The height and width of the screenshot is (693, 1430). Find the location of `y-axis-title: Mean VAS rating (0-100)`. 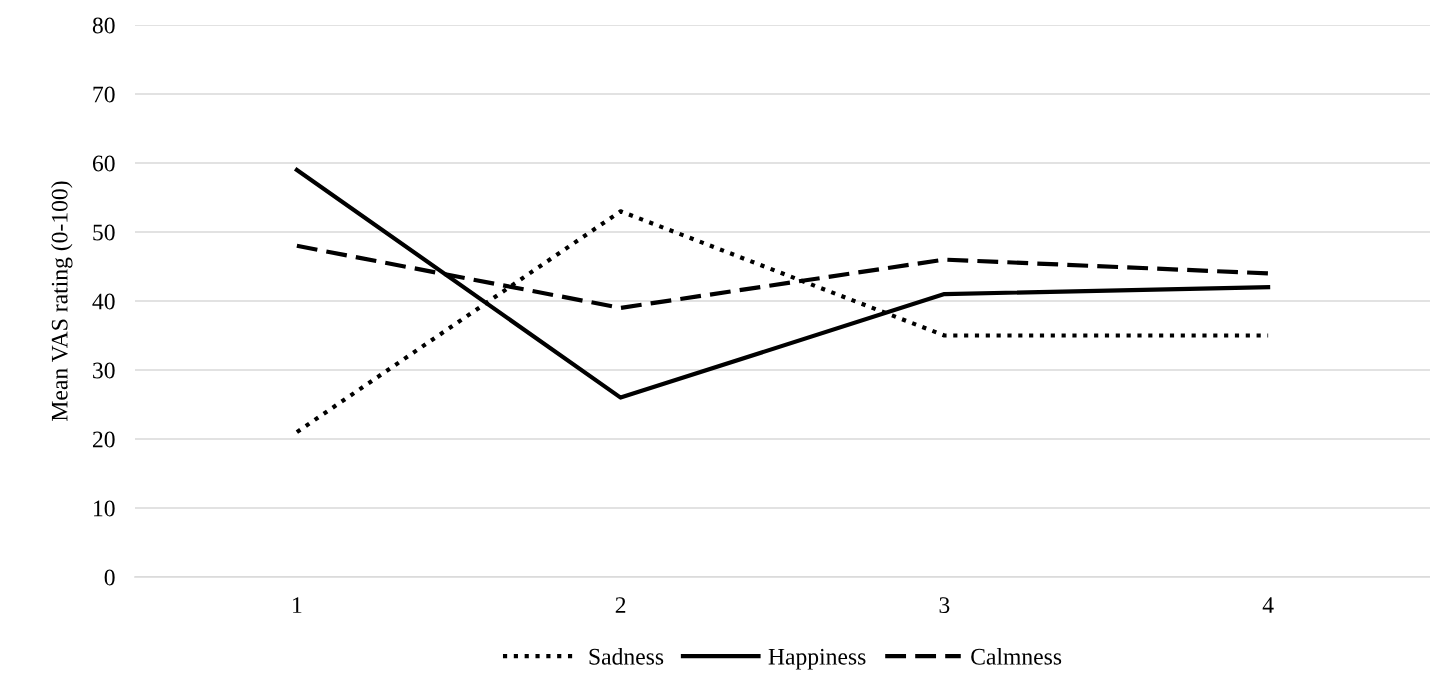

y-axis-title: Mean VAS rating (0-100) is located at coordinates (62, 301).